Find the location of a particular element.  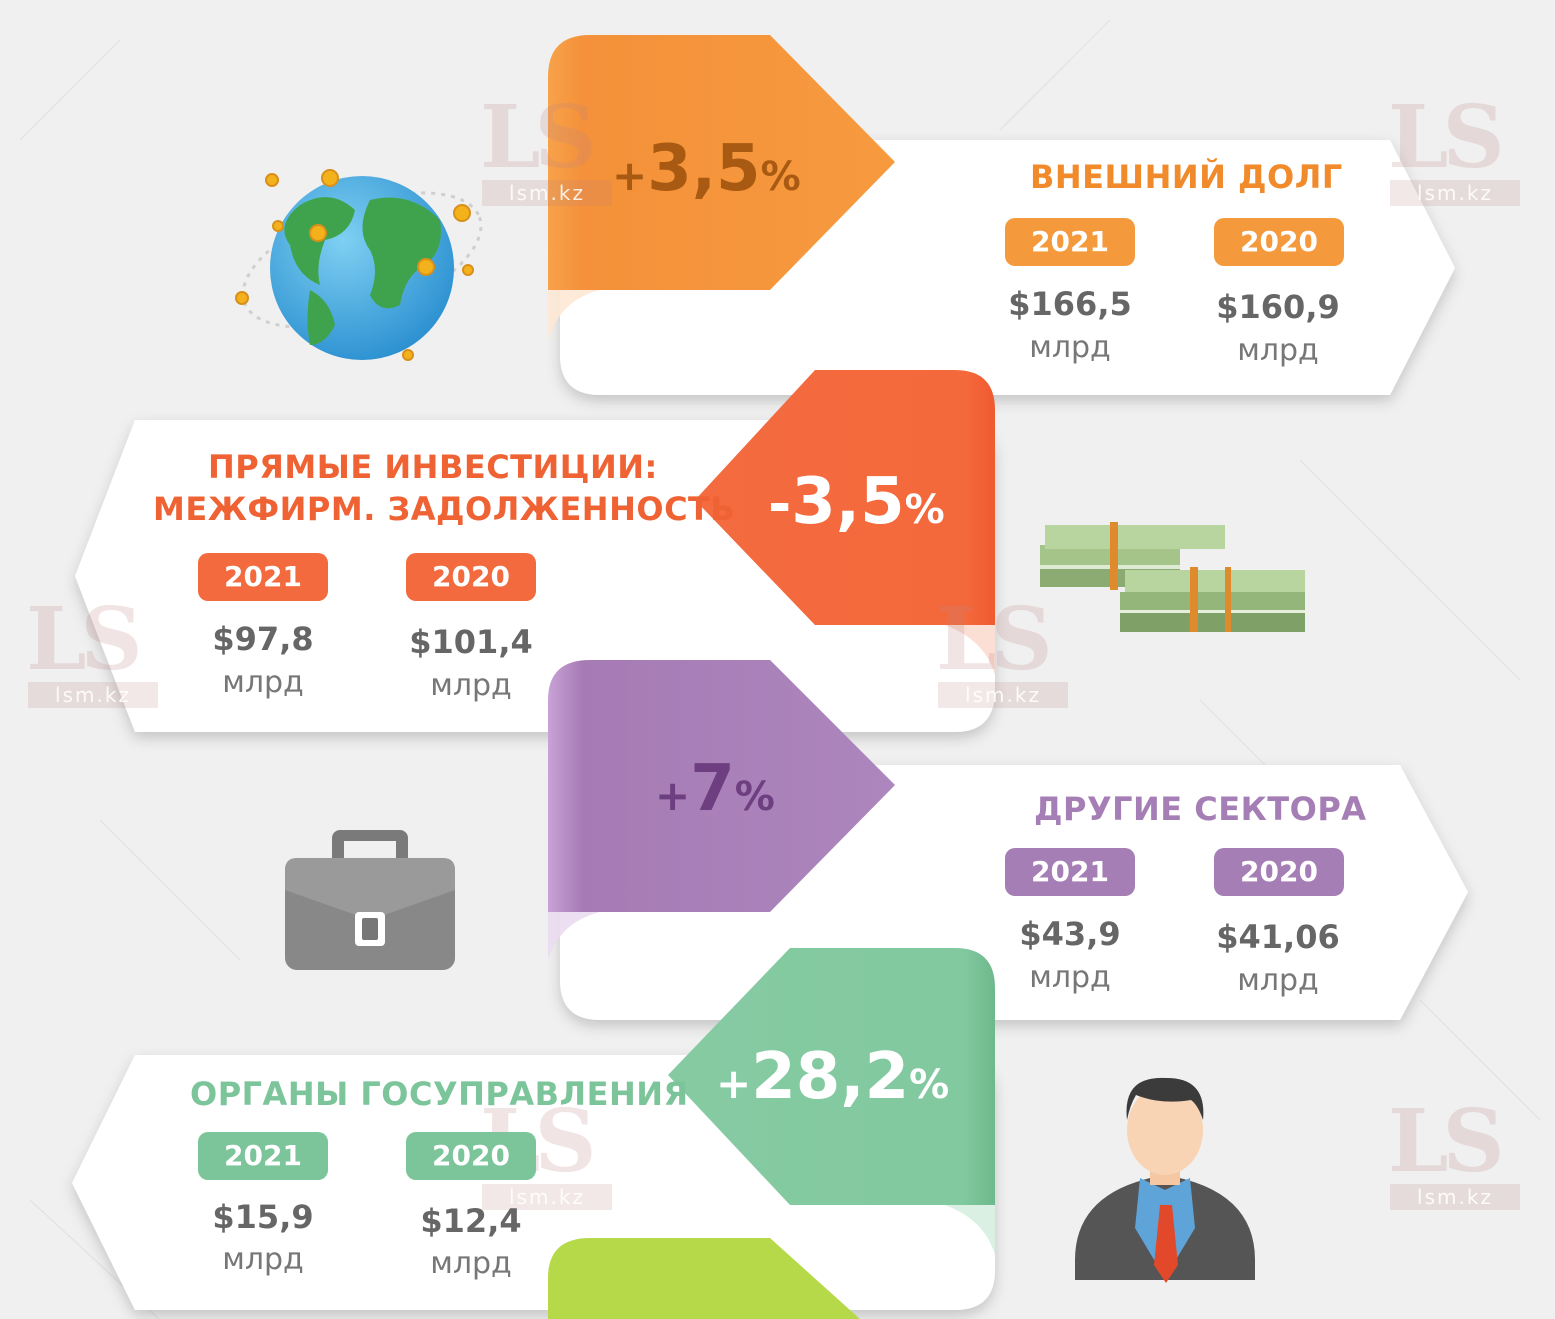

title-external-debt: ВНЕШНИЙ ДОЛГ is located at coordinates (1186, 177).